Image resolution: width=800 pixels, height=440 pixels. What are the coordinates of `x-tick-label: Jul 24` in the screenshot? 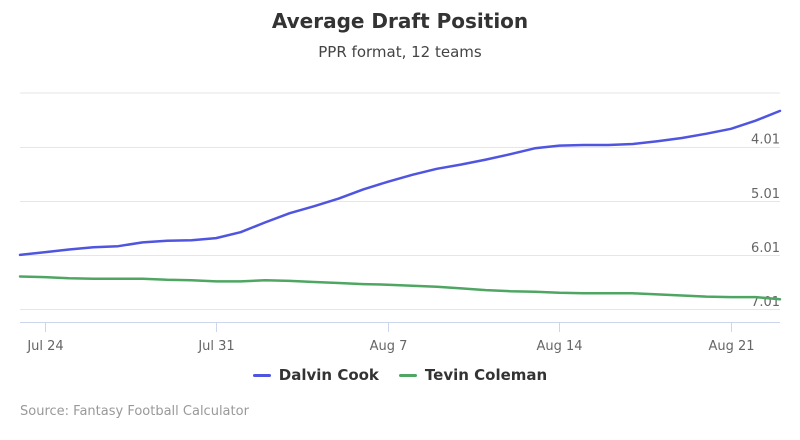 It's located at (44, 346).